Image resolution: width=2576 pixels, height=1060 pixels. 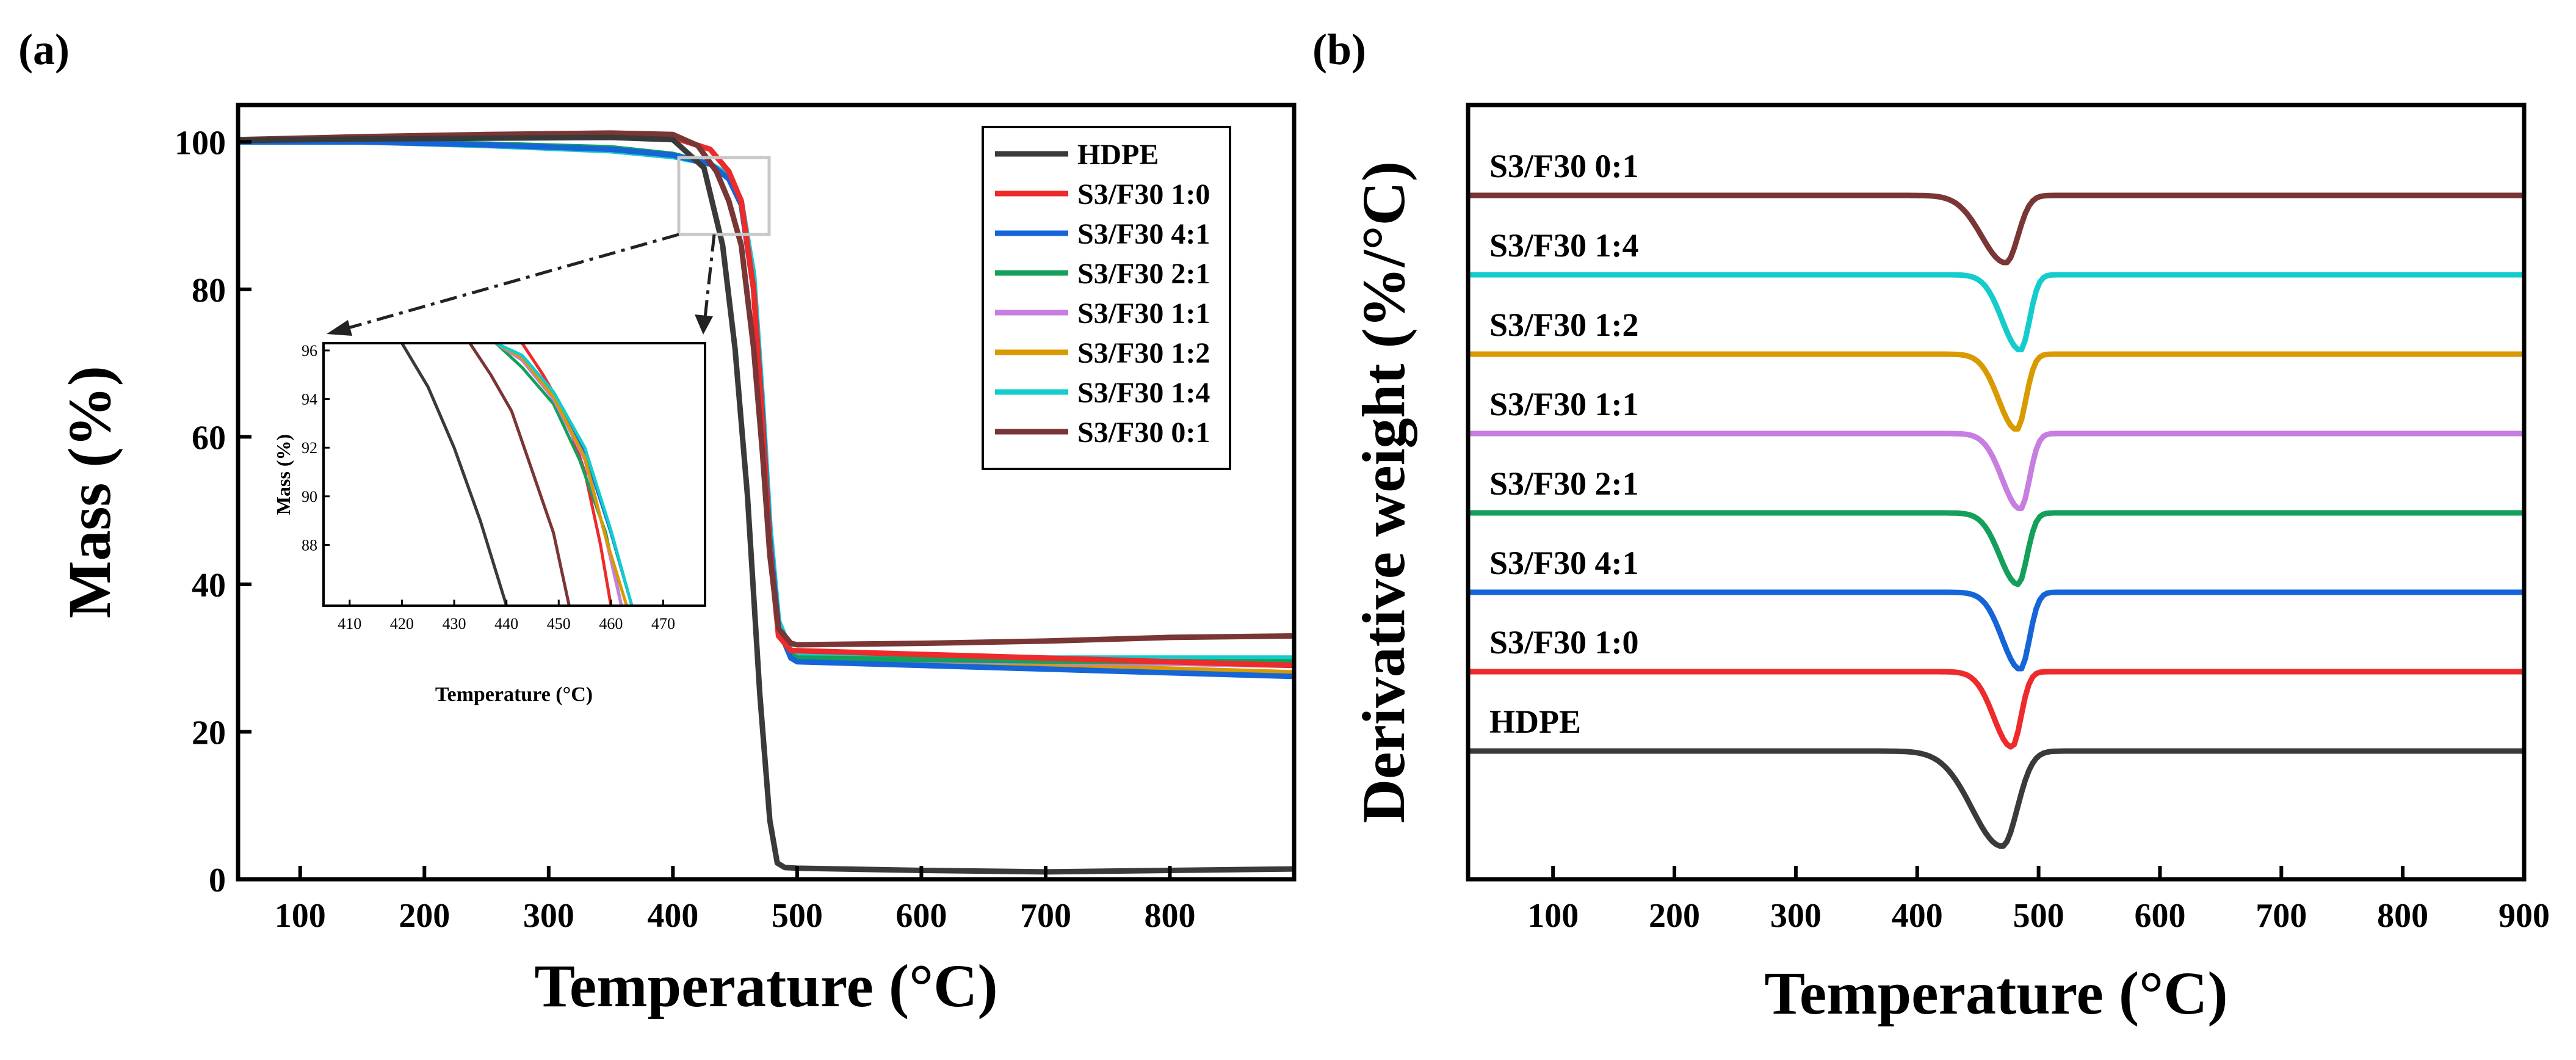 What do you see at coordinates (309, 399) in the screenshot?
I see `inset-y-tick-label: 94` at bounding box center [309, 399].